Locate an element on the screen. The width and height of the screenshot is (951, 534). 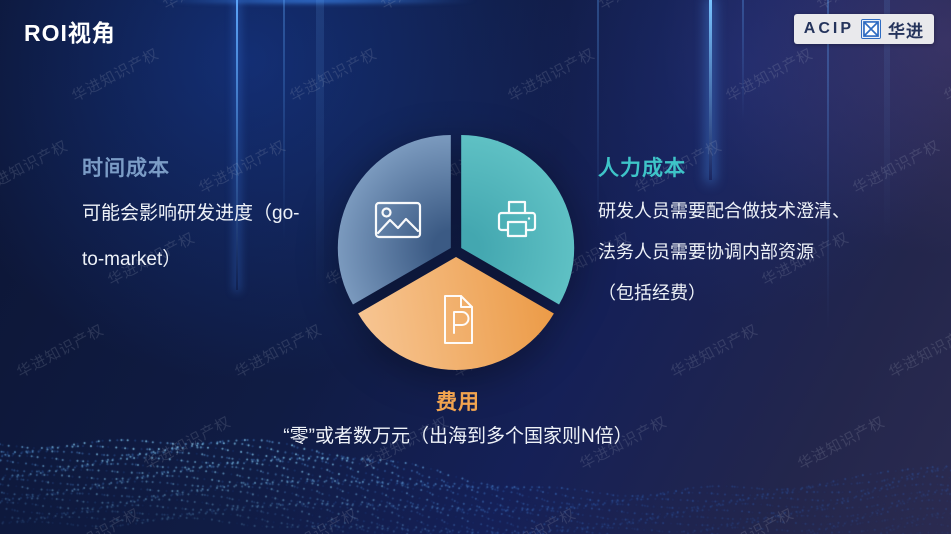
section-title: 人力成本 is located at coordinates (642, 168).